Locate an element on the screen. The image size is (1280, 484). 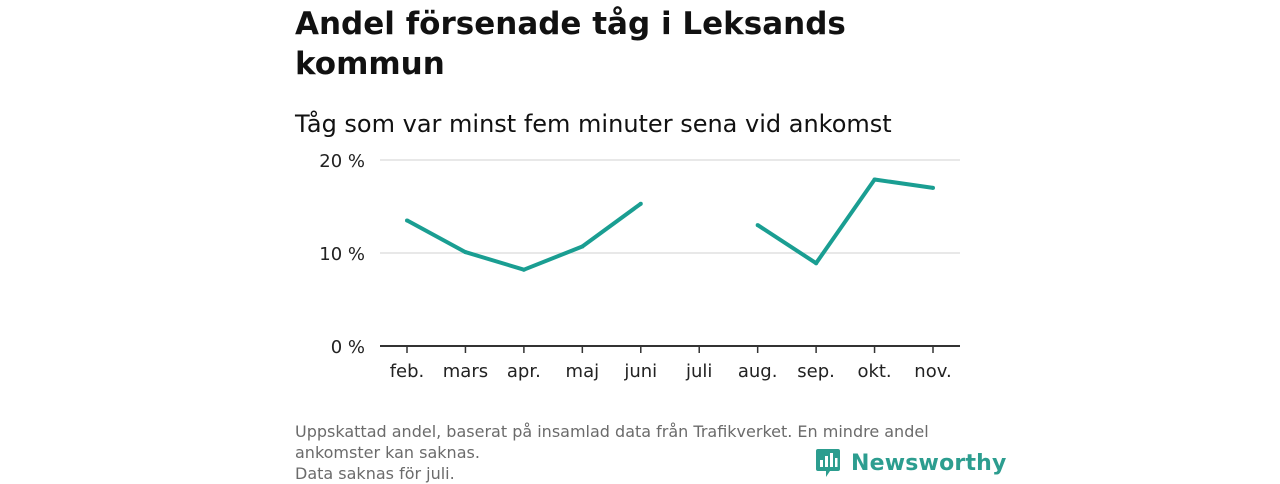
x-tick-label: juli is located at coordinates (698, 371).